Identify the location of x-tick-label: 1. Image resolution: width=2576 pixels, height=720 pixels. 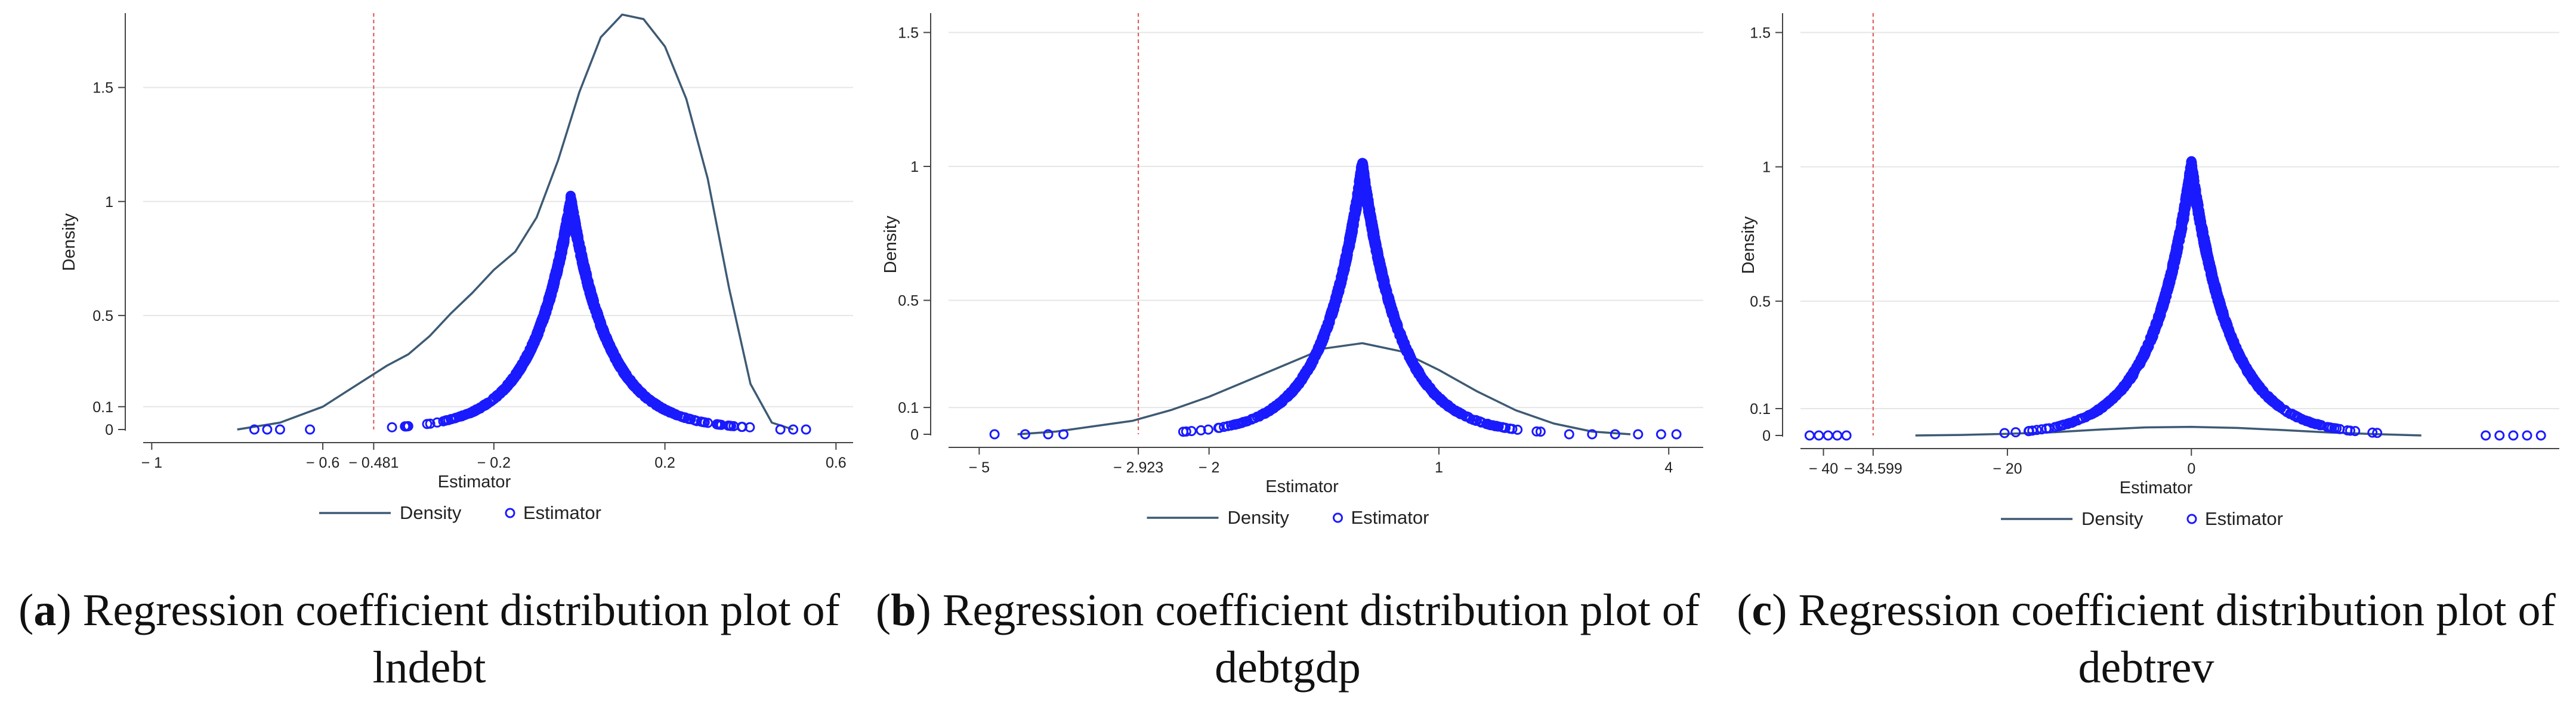
(1439, 468).